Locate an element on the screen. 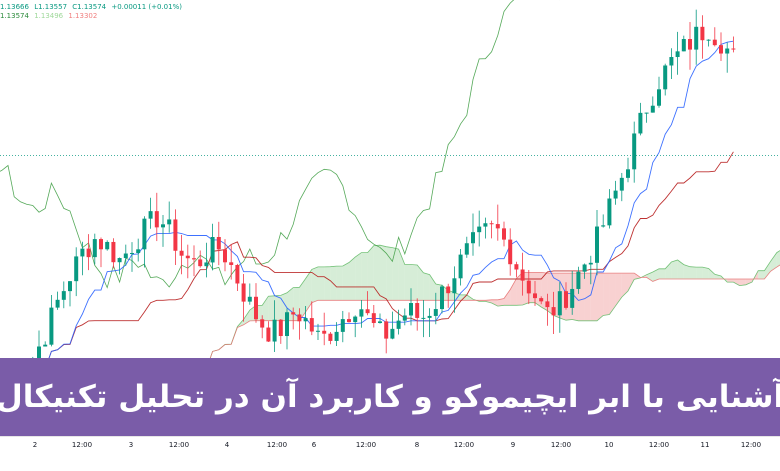 The height and width of the screenshot is (471, 780). time-tick-label: 4 is located at coordinates (227, 445).